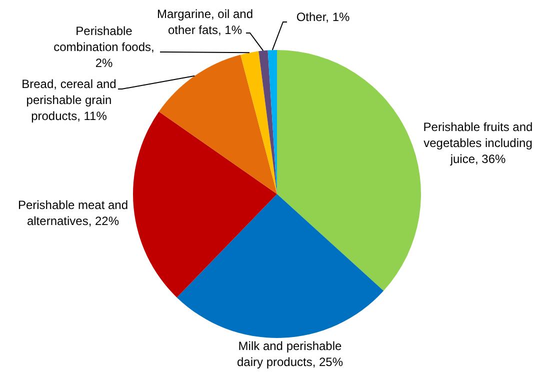  Describe the element at coordinates (290, 354) in the screenshot. I see `slice-label: Milk and perishable dairy products, 25%` at that location.